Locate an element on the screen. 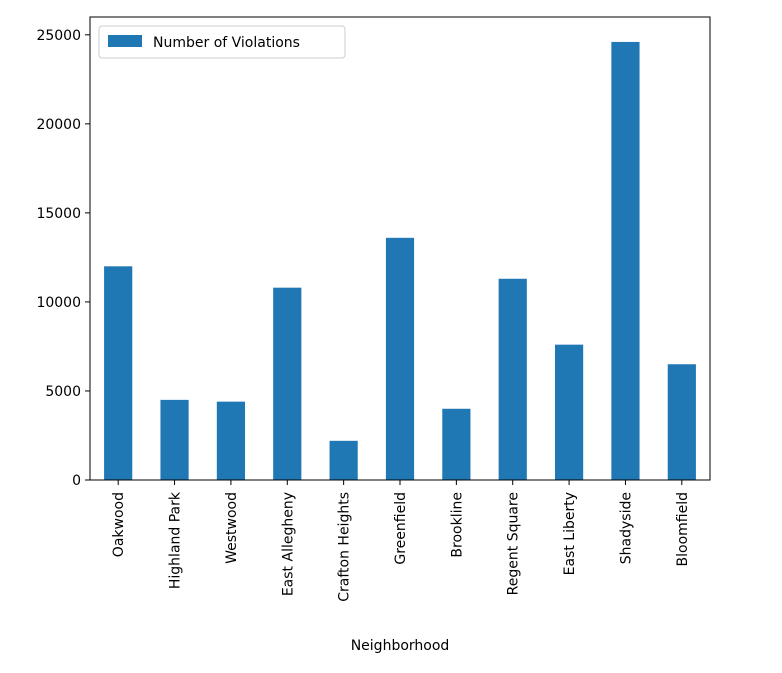 This screenshot has height=673, width=782. y-tick-label: 25000 is located at coordinates (58, 36).